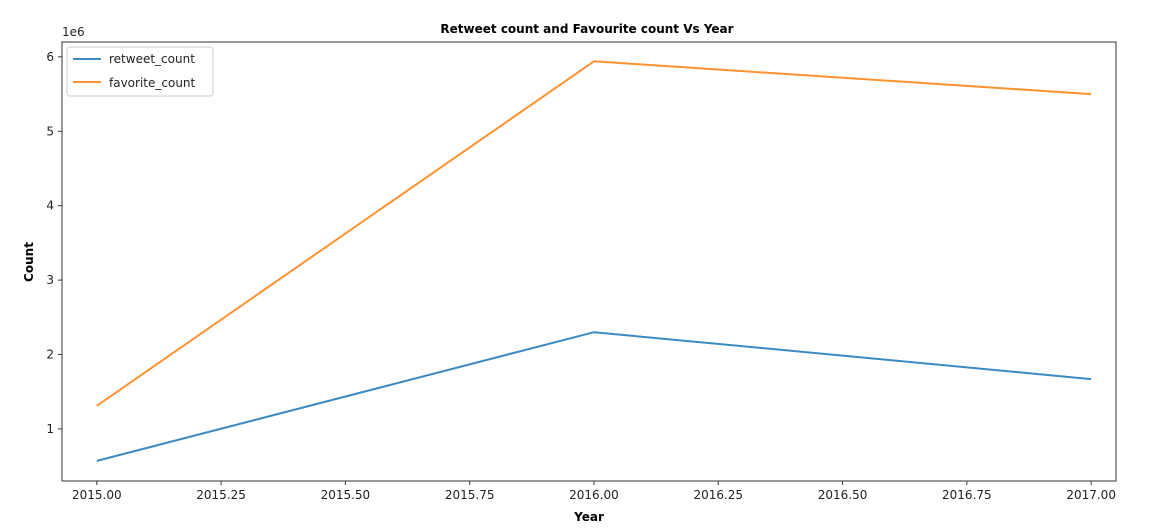 Image resolution: width=1162 pixels, height=532 pixels. I want to click on x-tick-label: 2016.75, so click(967, 495).